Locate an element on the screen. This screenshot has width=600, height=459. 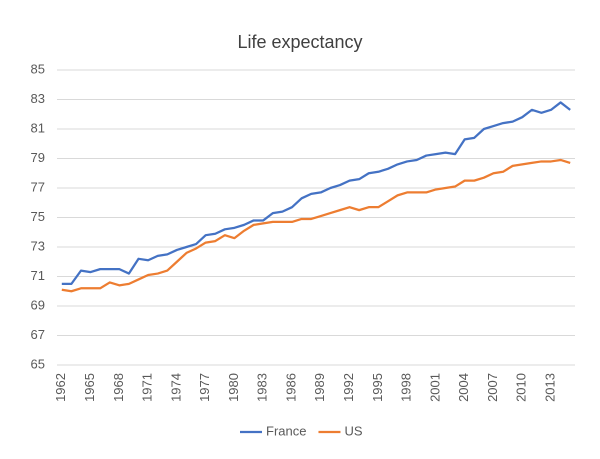
x-tick-label: 2007 is located at coordinates (492, 387).